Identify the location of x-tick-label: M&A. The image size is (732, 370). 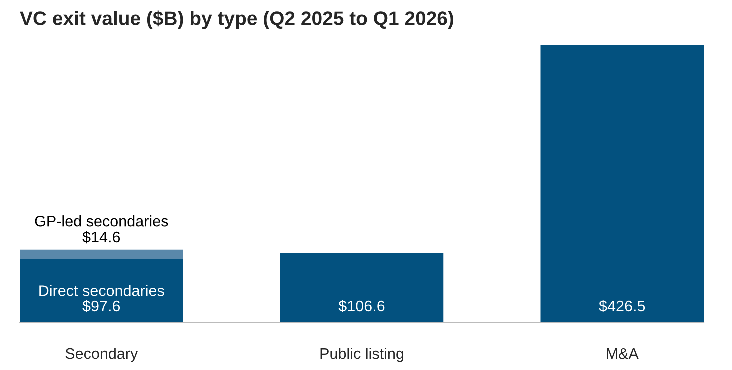
(623, 354).